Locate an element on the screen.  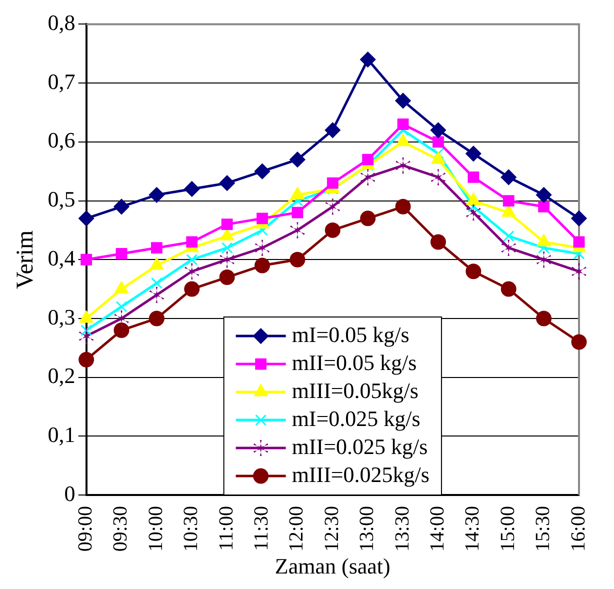
legend-label: mI=0.05 kg/s is located at coordinates (351, 334).